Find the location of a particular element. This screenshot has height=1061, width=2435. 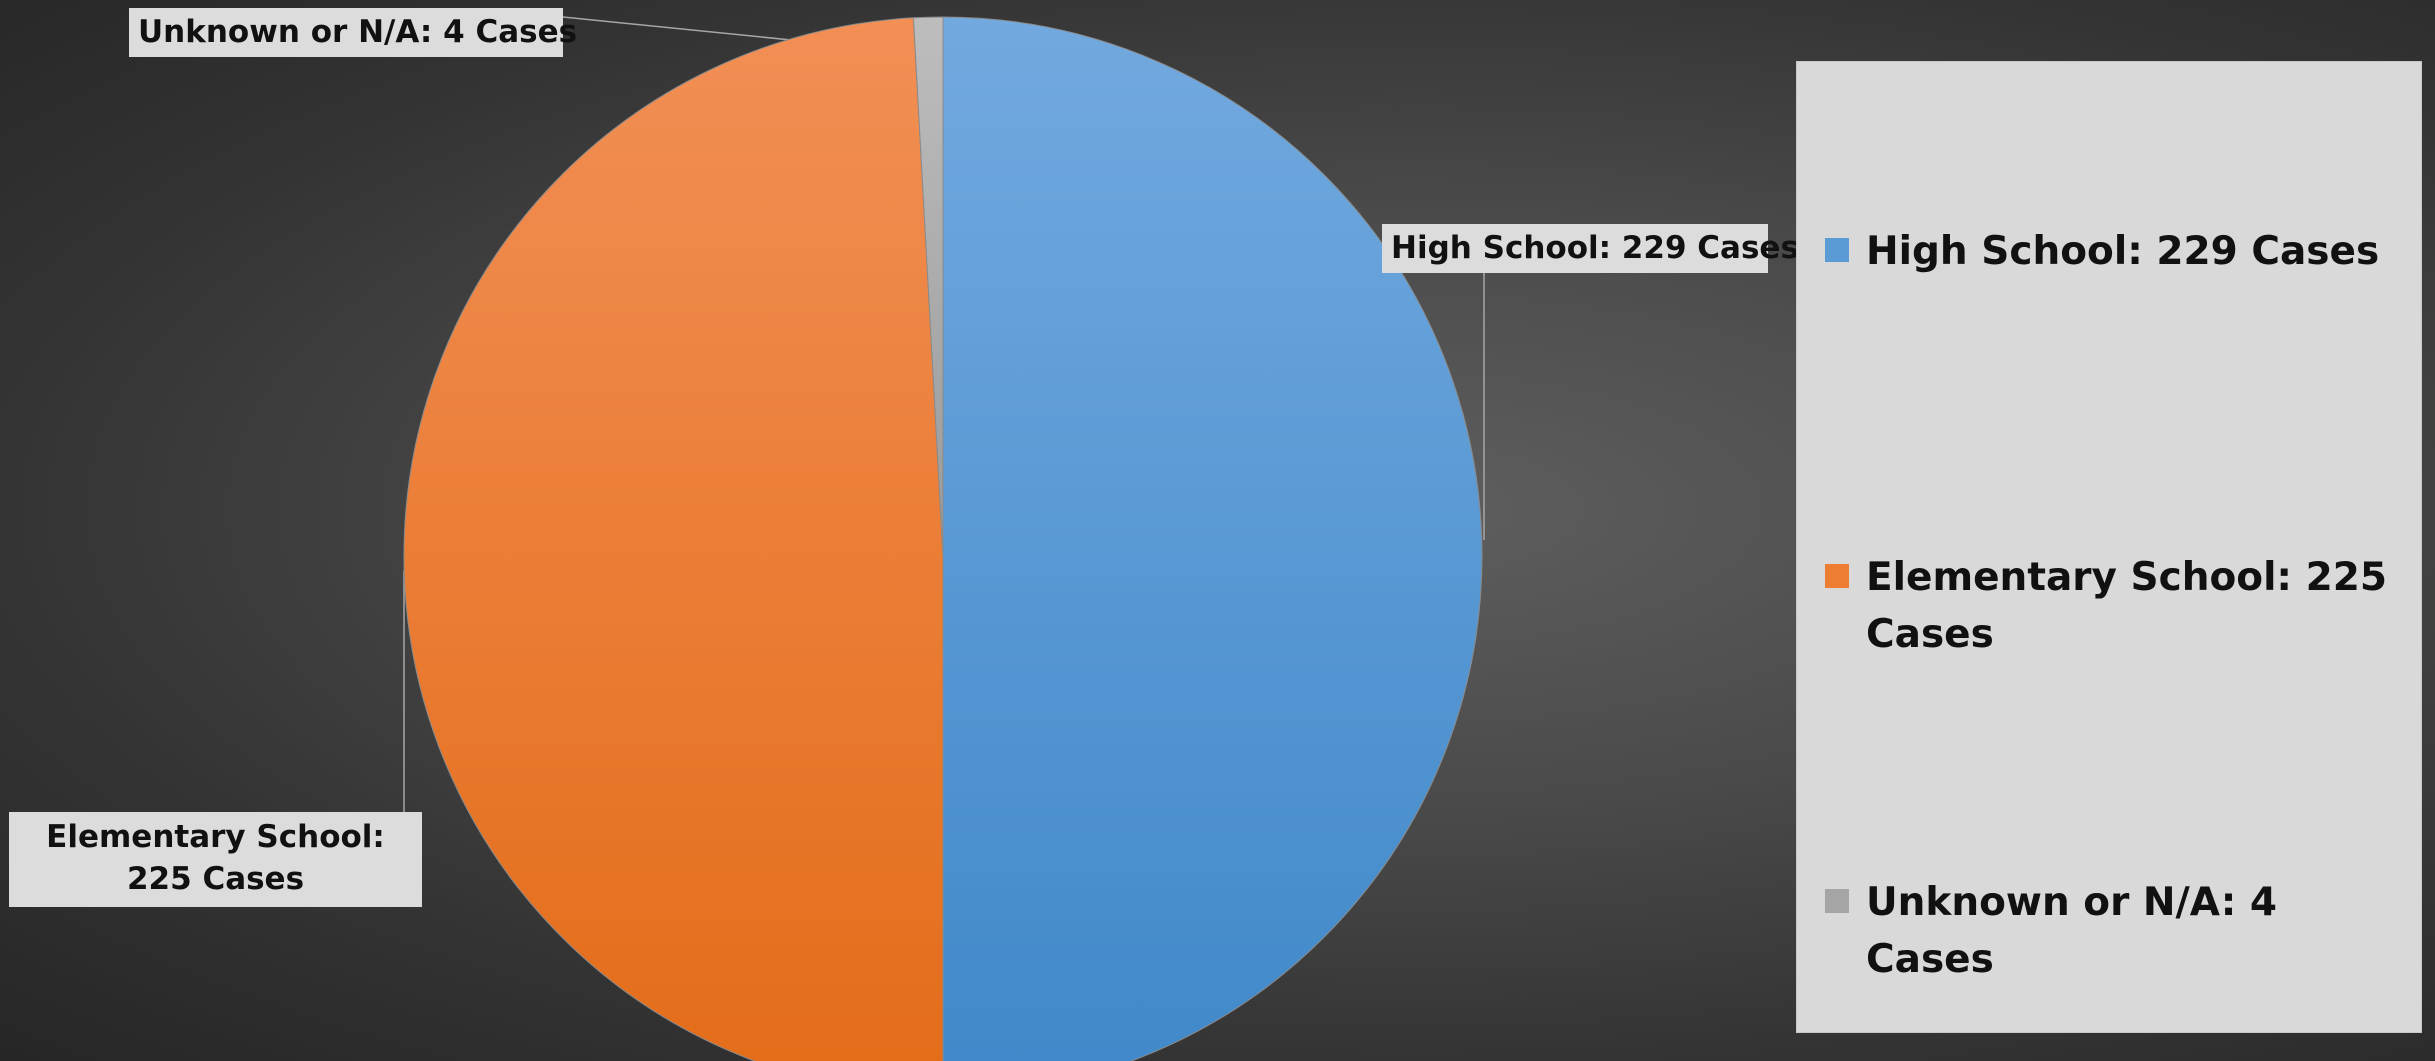

data-label-unknown: Unknown or N/A: 4 Cases is located at coordinates (353, 32).